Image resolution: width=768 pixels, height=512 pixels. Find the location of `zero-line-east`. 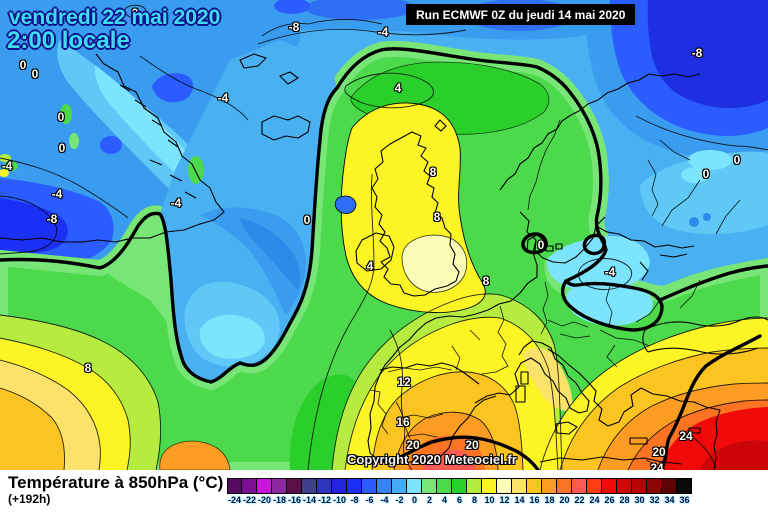

zero-line-east is located at coordinates (713, 283).